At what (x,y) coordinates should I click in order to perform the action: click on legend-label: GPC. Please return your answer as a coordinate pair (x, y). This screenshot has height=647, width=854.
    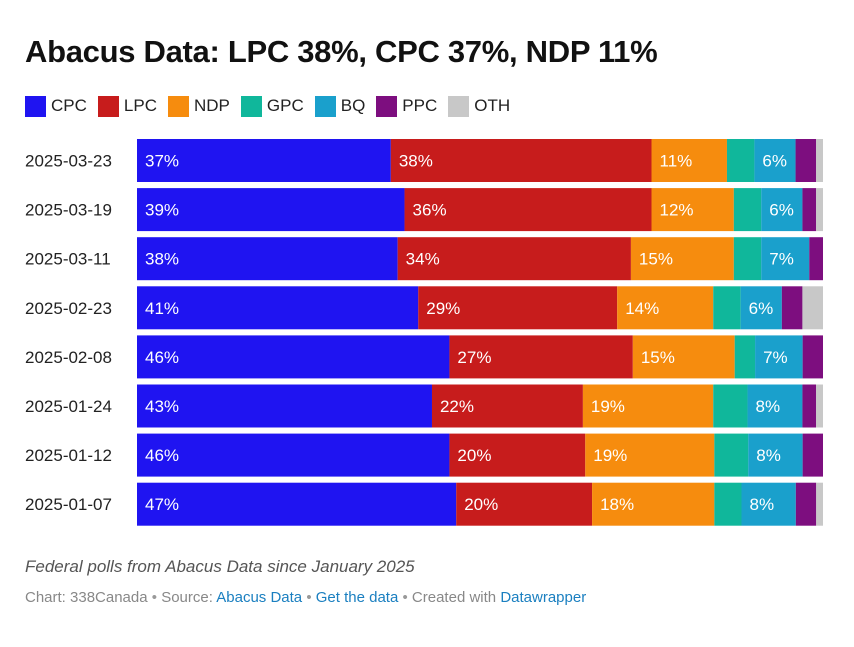
    Looking at the image, I should click on (285, 105).